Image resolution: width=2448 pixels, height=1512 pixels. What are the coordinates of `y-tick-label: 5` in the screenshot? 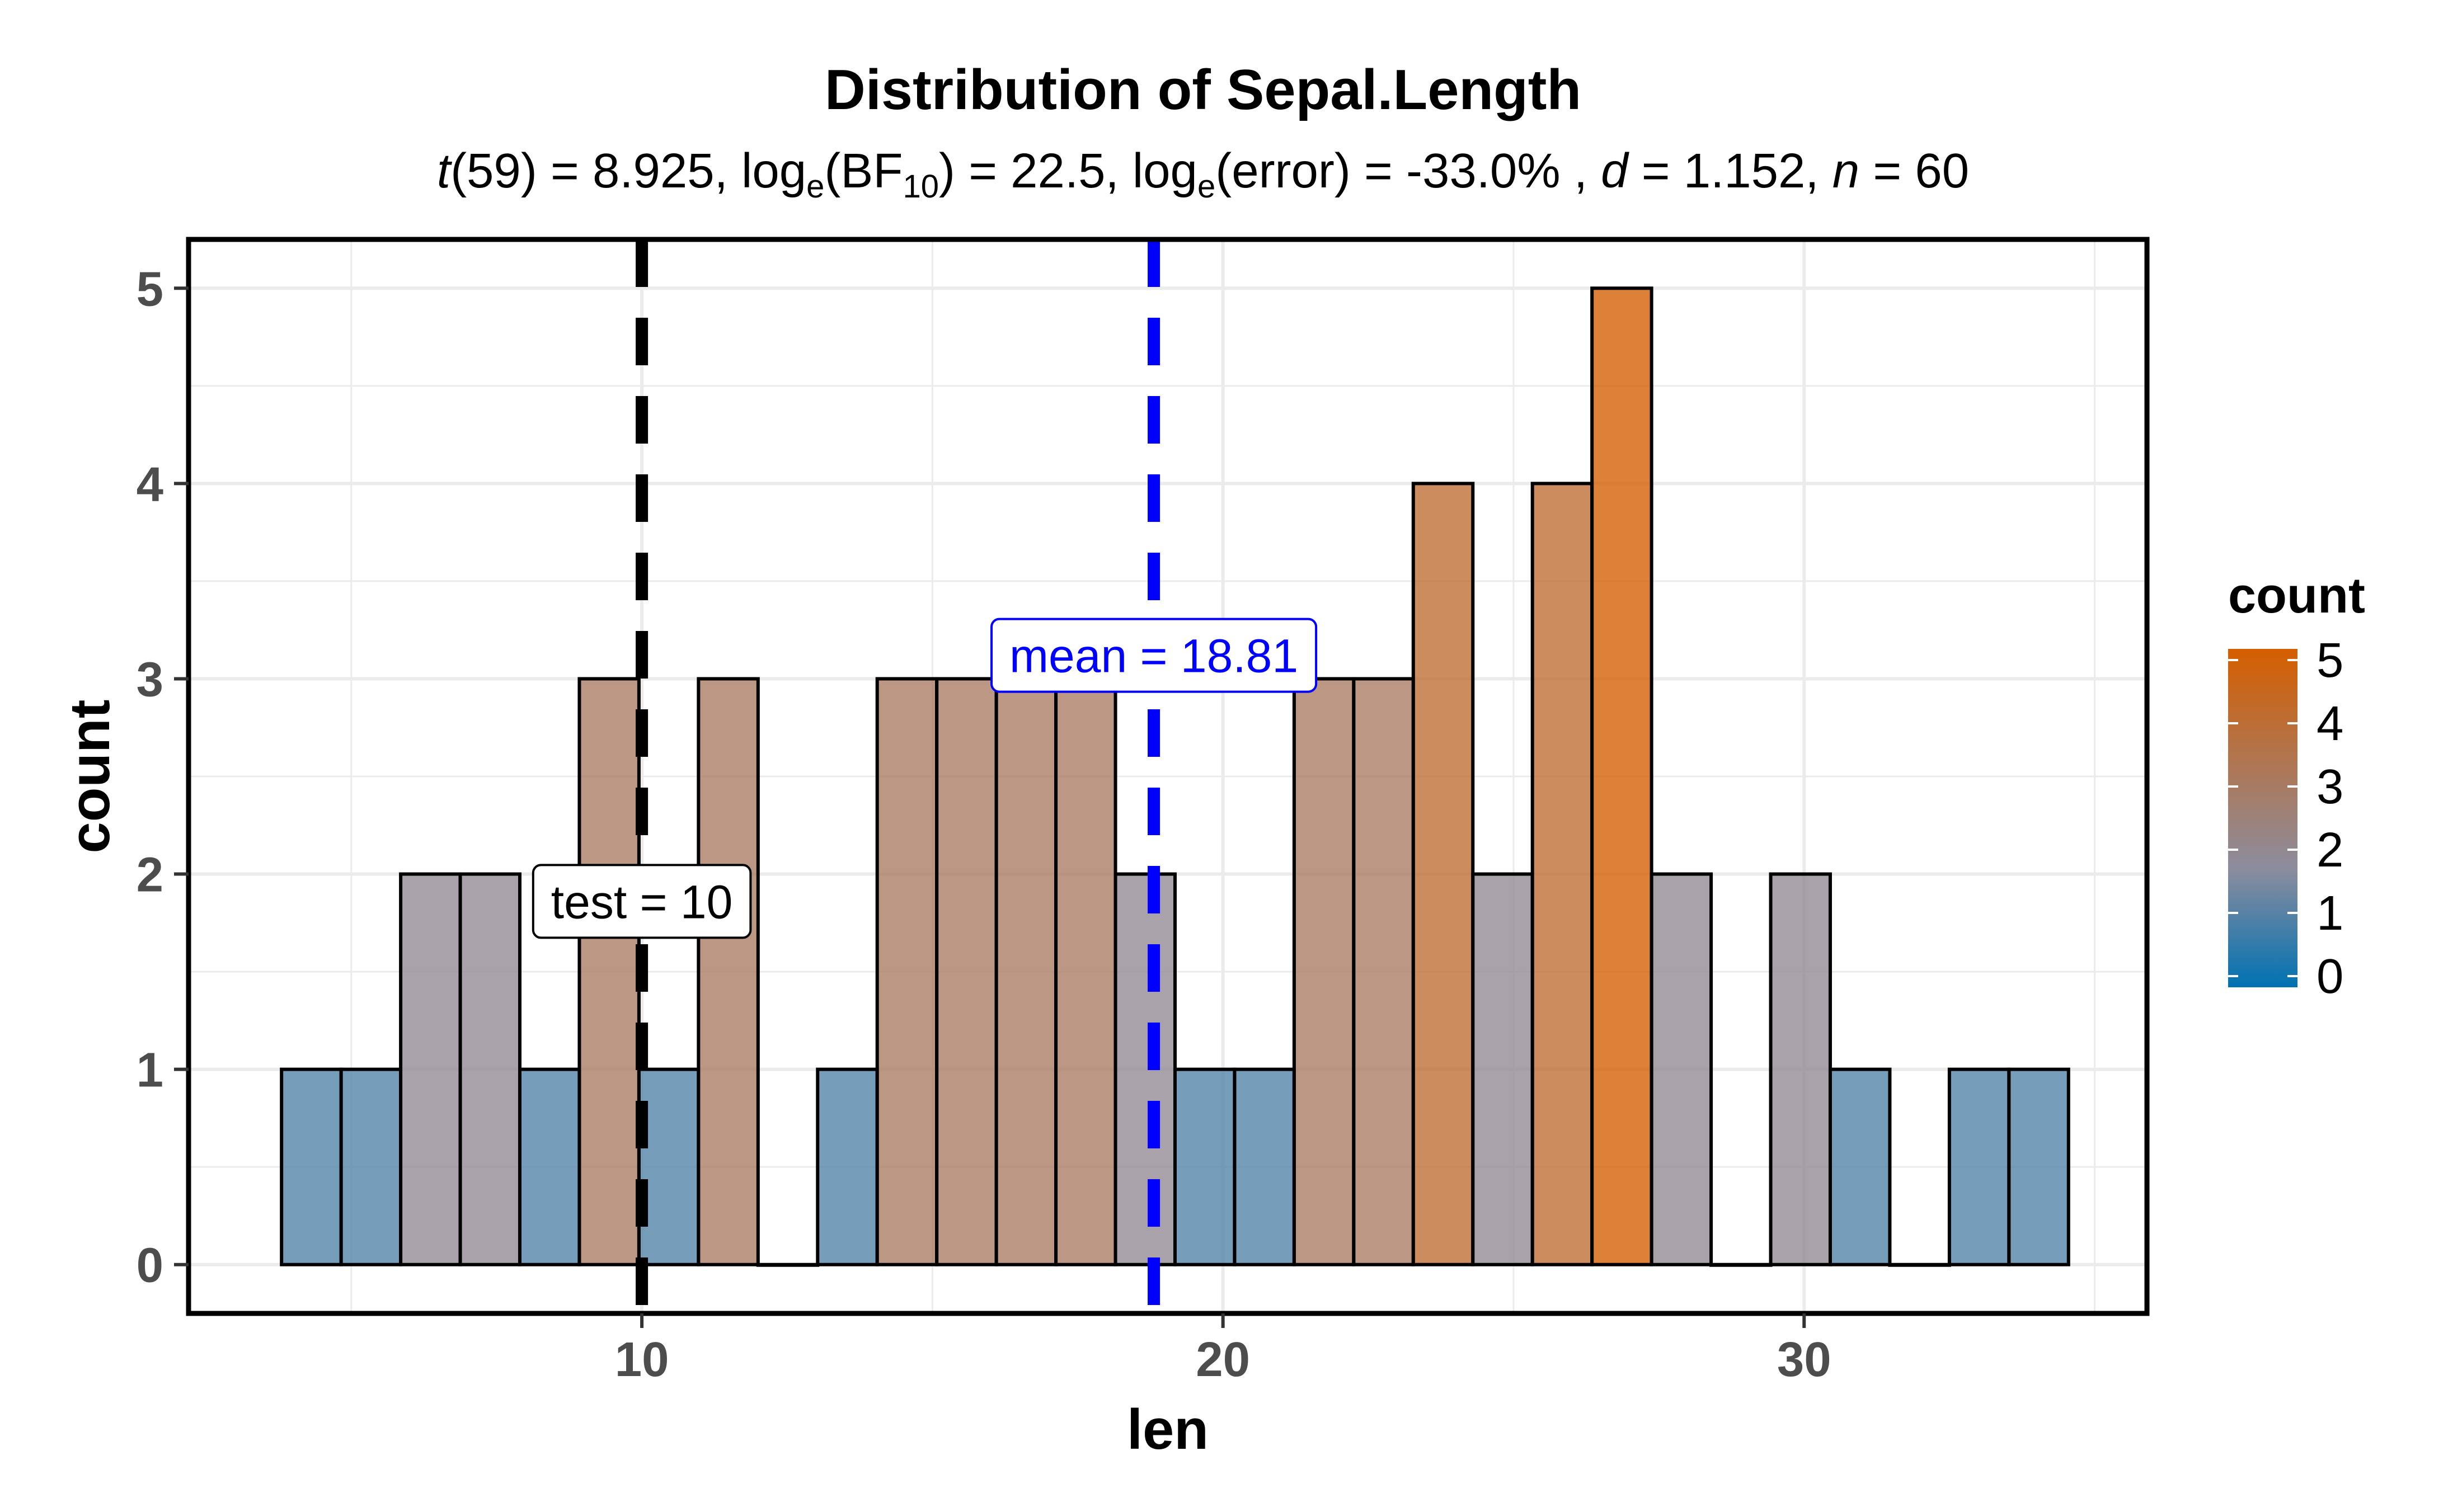 It's located at (150, 289).